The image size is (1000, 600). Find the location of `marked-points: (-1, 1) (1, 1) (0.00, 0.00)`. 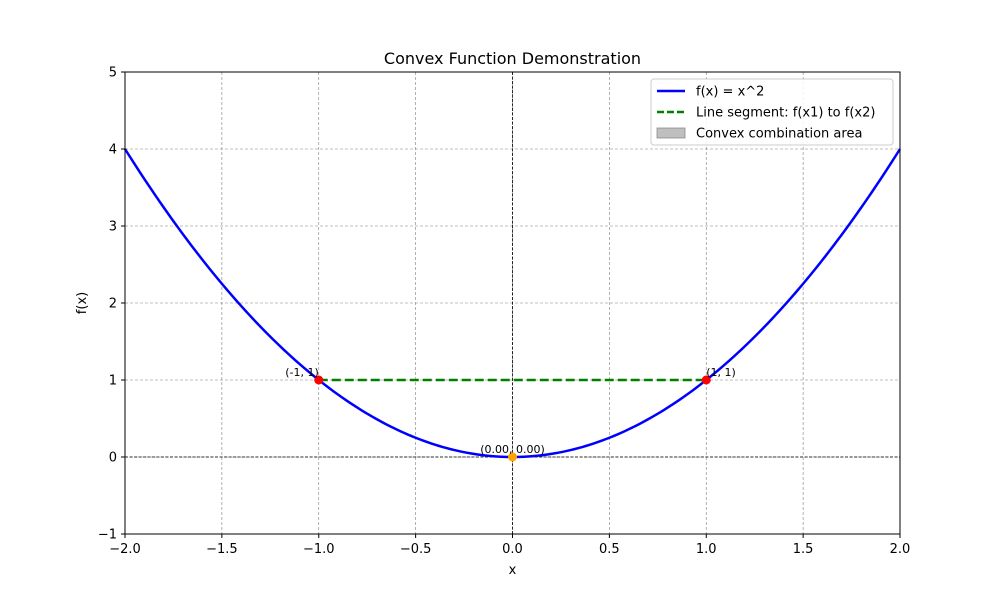

marked-points: (-1, 1) (1, 1) (0.00, 0.00) is located at coordinates (510, 414).